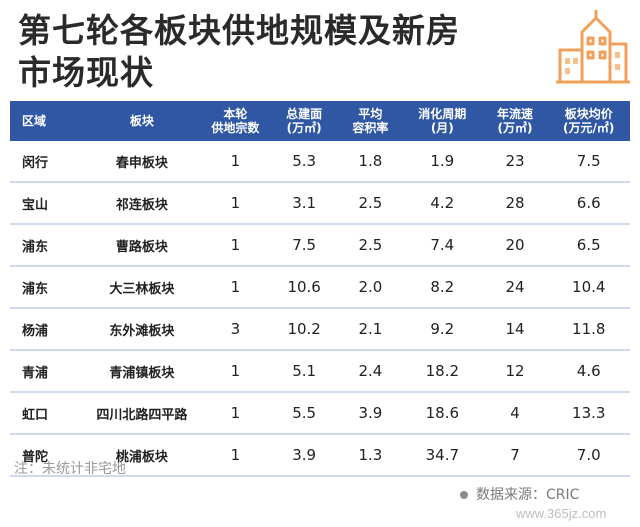 The width and height of the screenshot is (640, 527). What do you see at coordinates (442, 371) in the screenshot?
I see `table-cell: 18.2` at bounding box center [442, 371].